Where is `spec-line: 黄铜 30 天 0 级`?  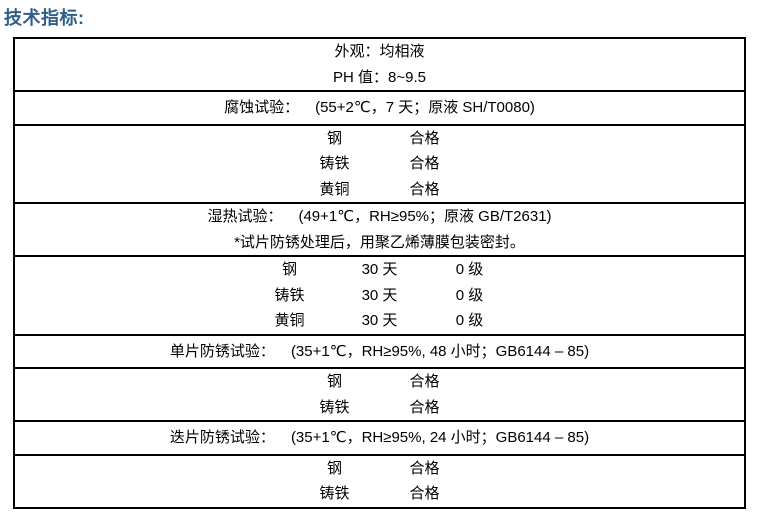
spec-line: 黄铜 30 天 0 级 is located at coordinates (379, 321).